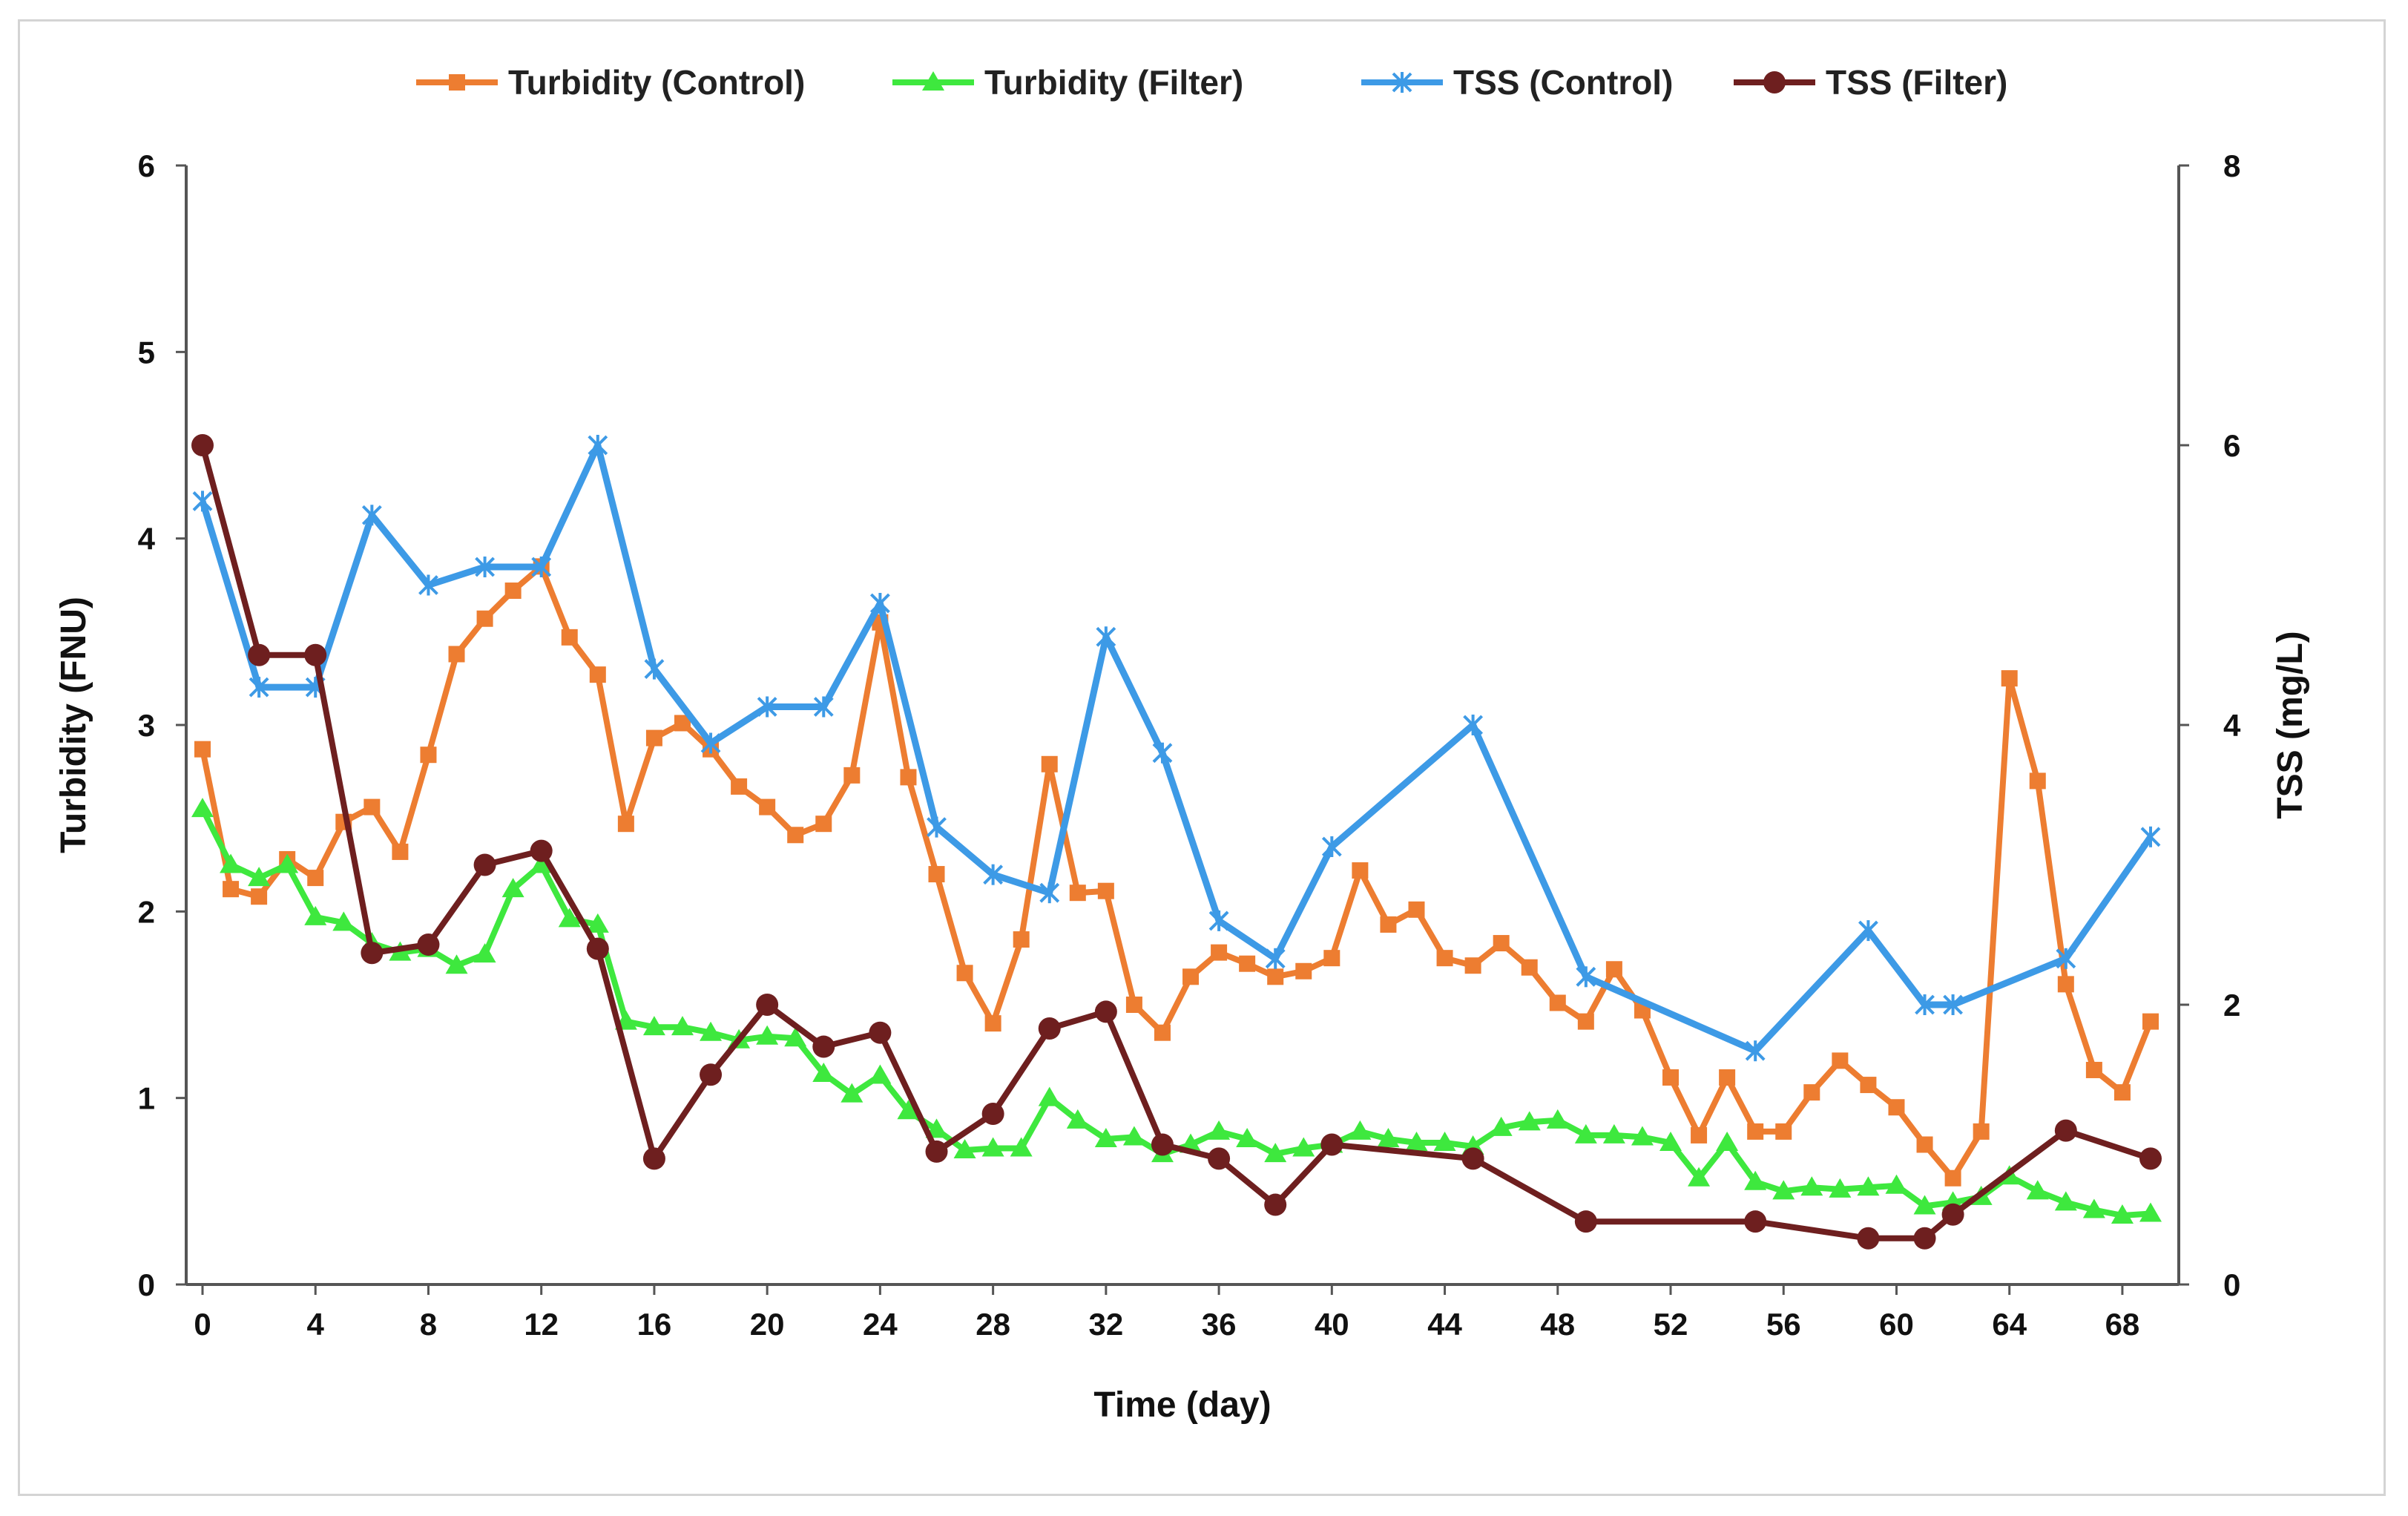 This screenshot has height=1516, width=2408. What do you see at coordinates (1444, 1324) in the screenshot?
I see `x-tick-label: 44` at bounding box center [1444, 1324].